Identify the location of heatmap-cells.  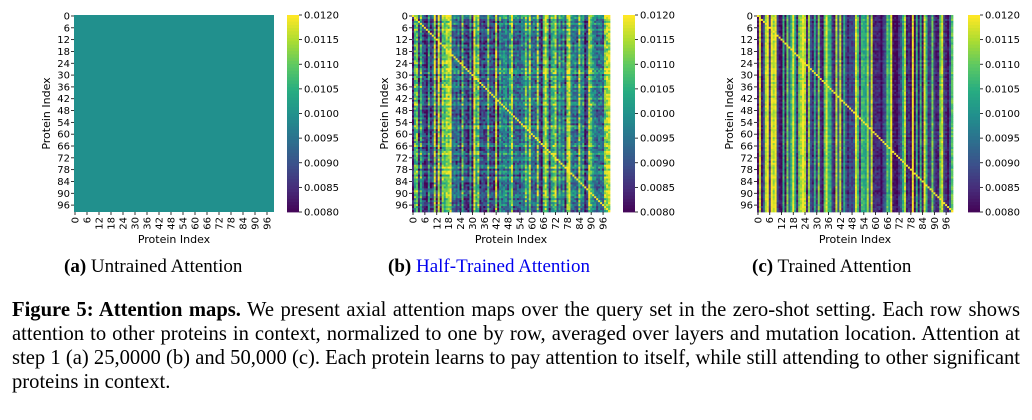
(174, 113).